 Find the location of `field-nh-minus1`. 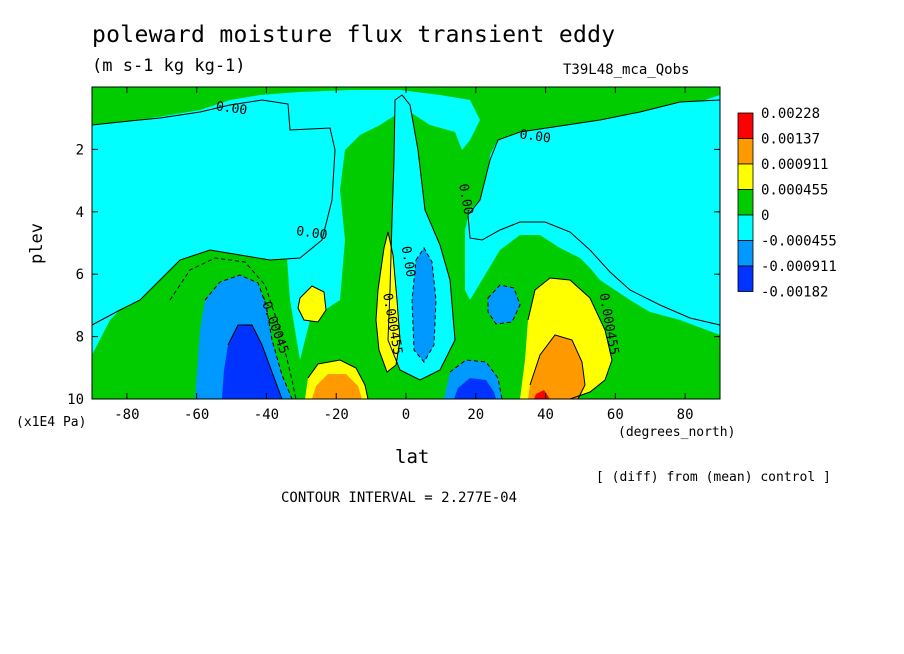

field-nh-minus1 is located at coordinates (424, 305).